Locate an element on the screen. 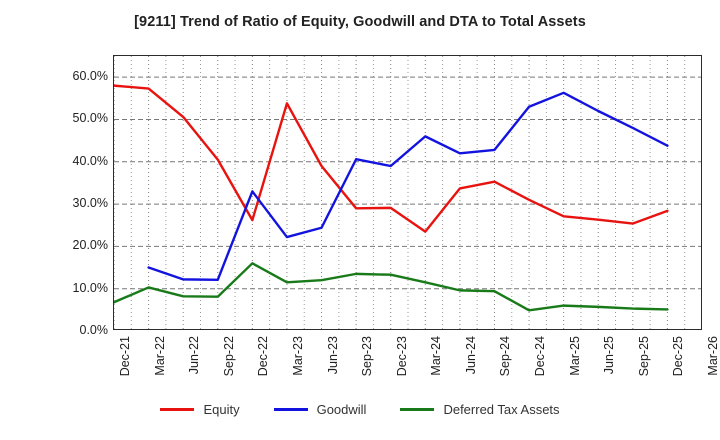 This screenshot has height=440, width=720. x-axis-tick-label: Mar-26 is located at coordinates (713, 356).